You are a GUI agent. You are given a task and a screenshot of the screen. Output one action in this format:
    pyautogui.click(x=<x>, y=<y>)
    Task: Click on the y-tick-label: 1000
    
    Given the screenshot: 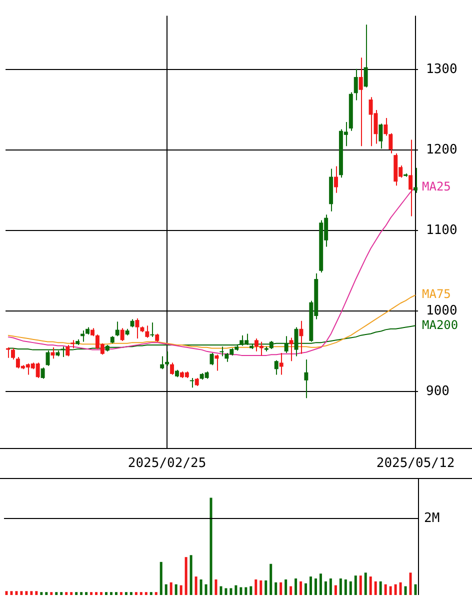 What is the action you would take?
    pyautogui.click(x=442, y=311)
    